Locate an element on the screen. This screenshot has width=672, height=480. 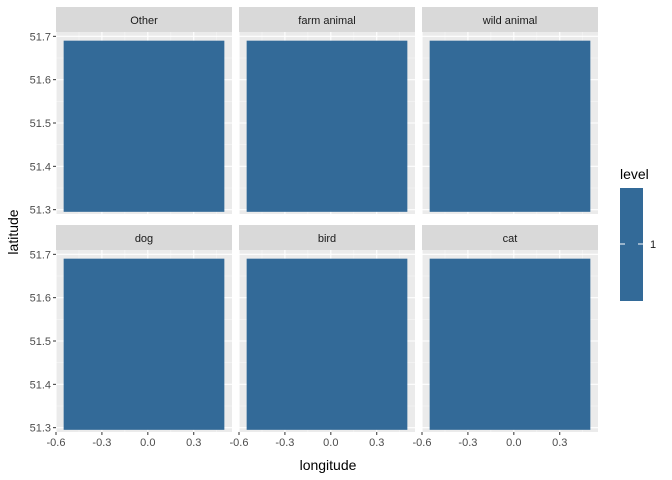
facet-cat: cat is located at coordinates (509, 328).